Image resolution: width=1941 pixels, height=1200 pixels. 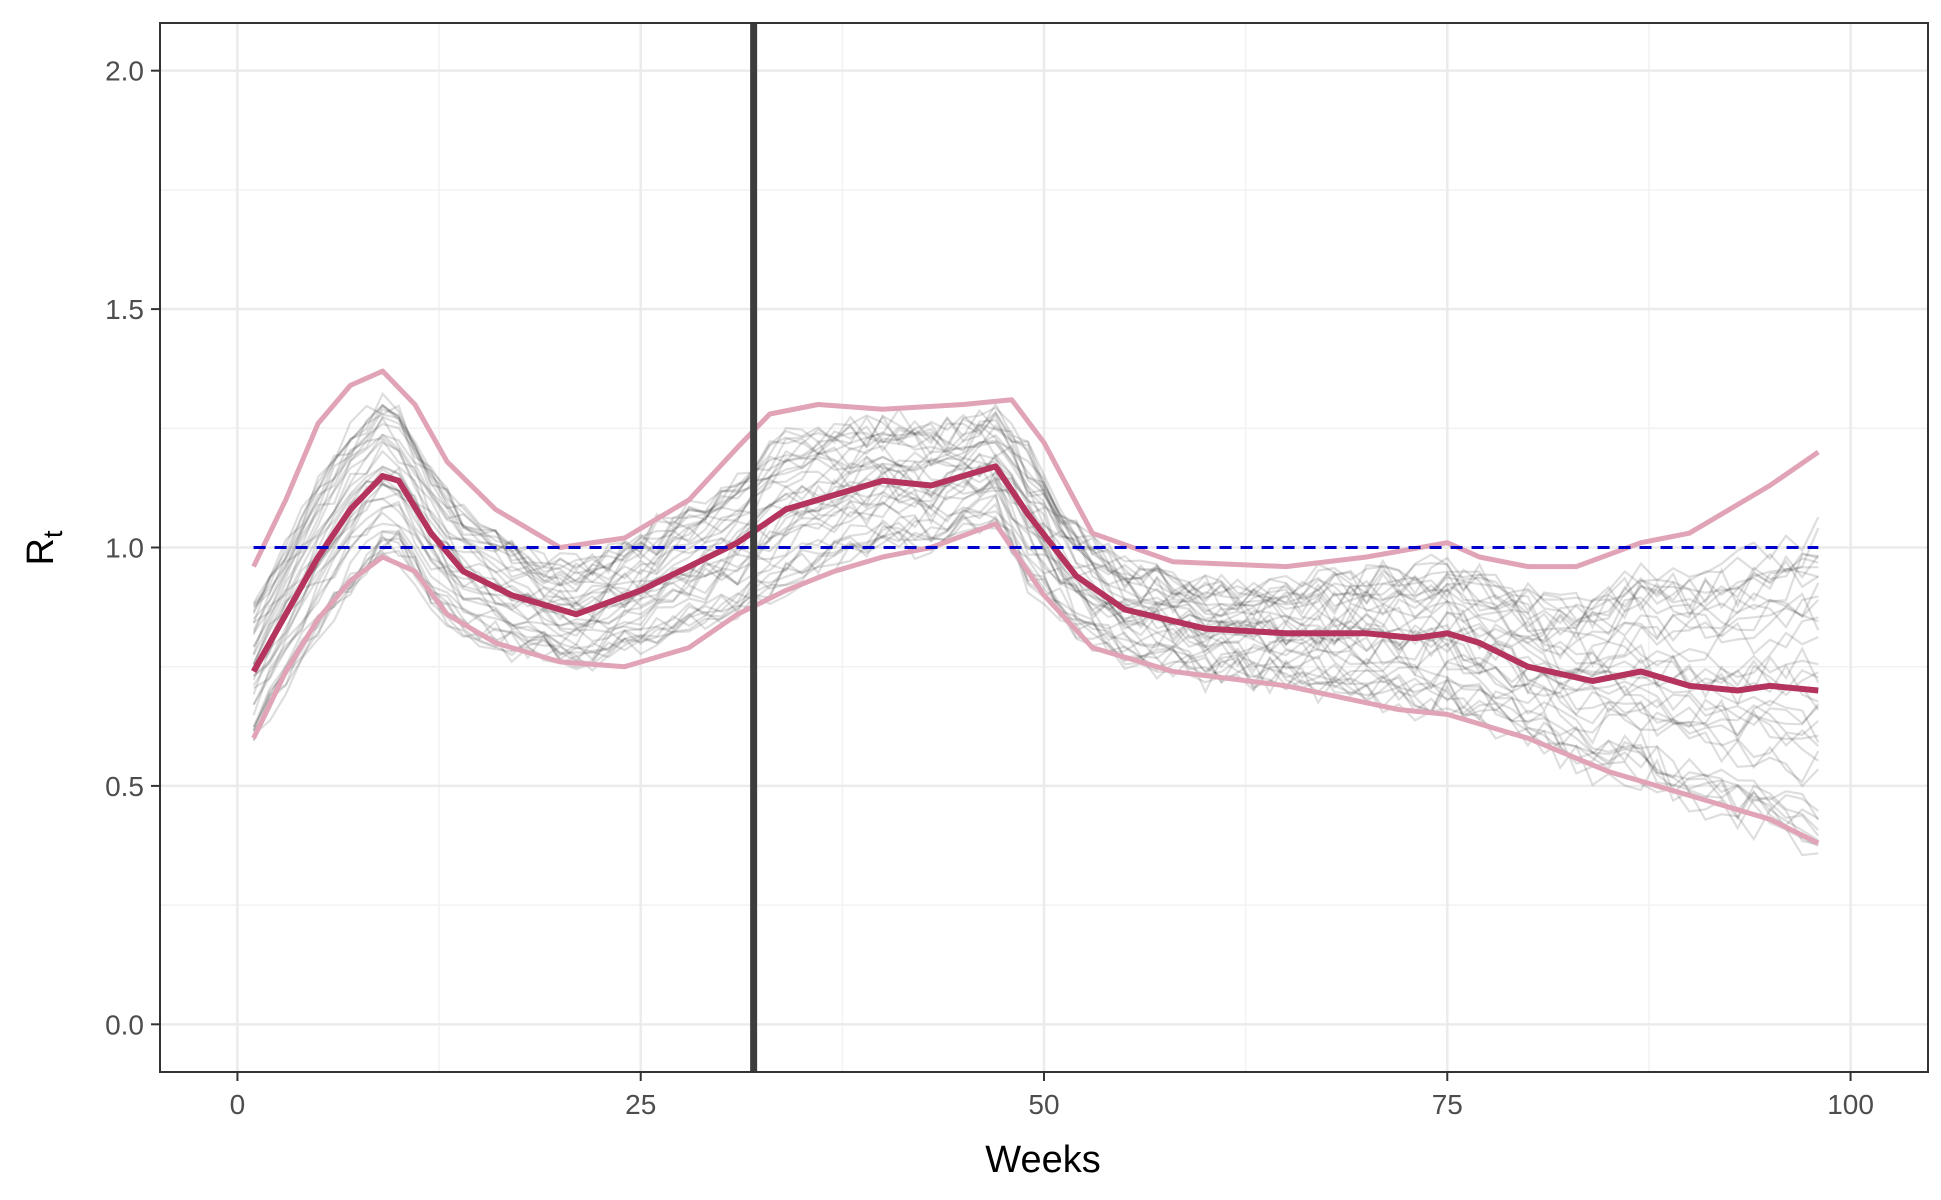 I want to click on y-axis: 0.0 0.5 1.0 1.5 2.0, so click(x=132, y=548).